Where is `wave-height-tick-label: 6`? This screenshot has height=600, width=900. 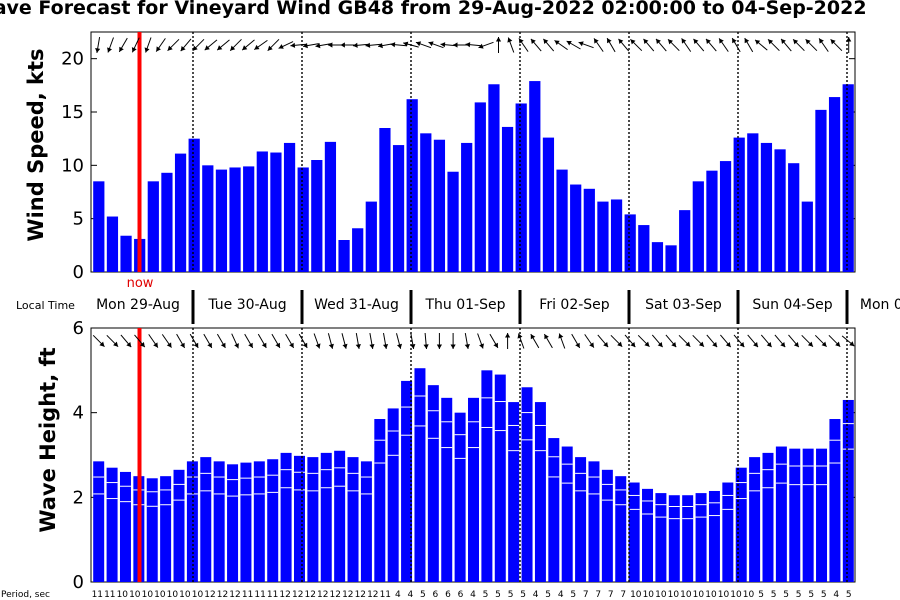
wave-height-tick-label: 6 is located at coordinates (78, 328).